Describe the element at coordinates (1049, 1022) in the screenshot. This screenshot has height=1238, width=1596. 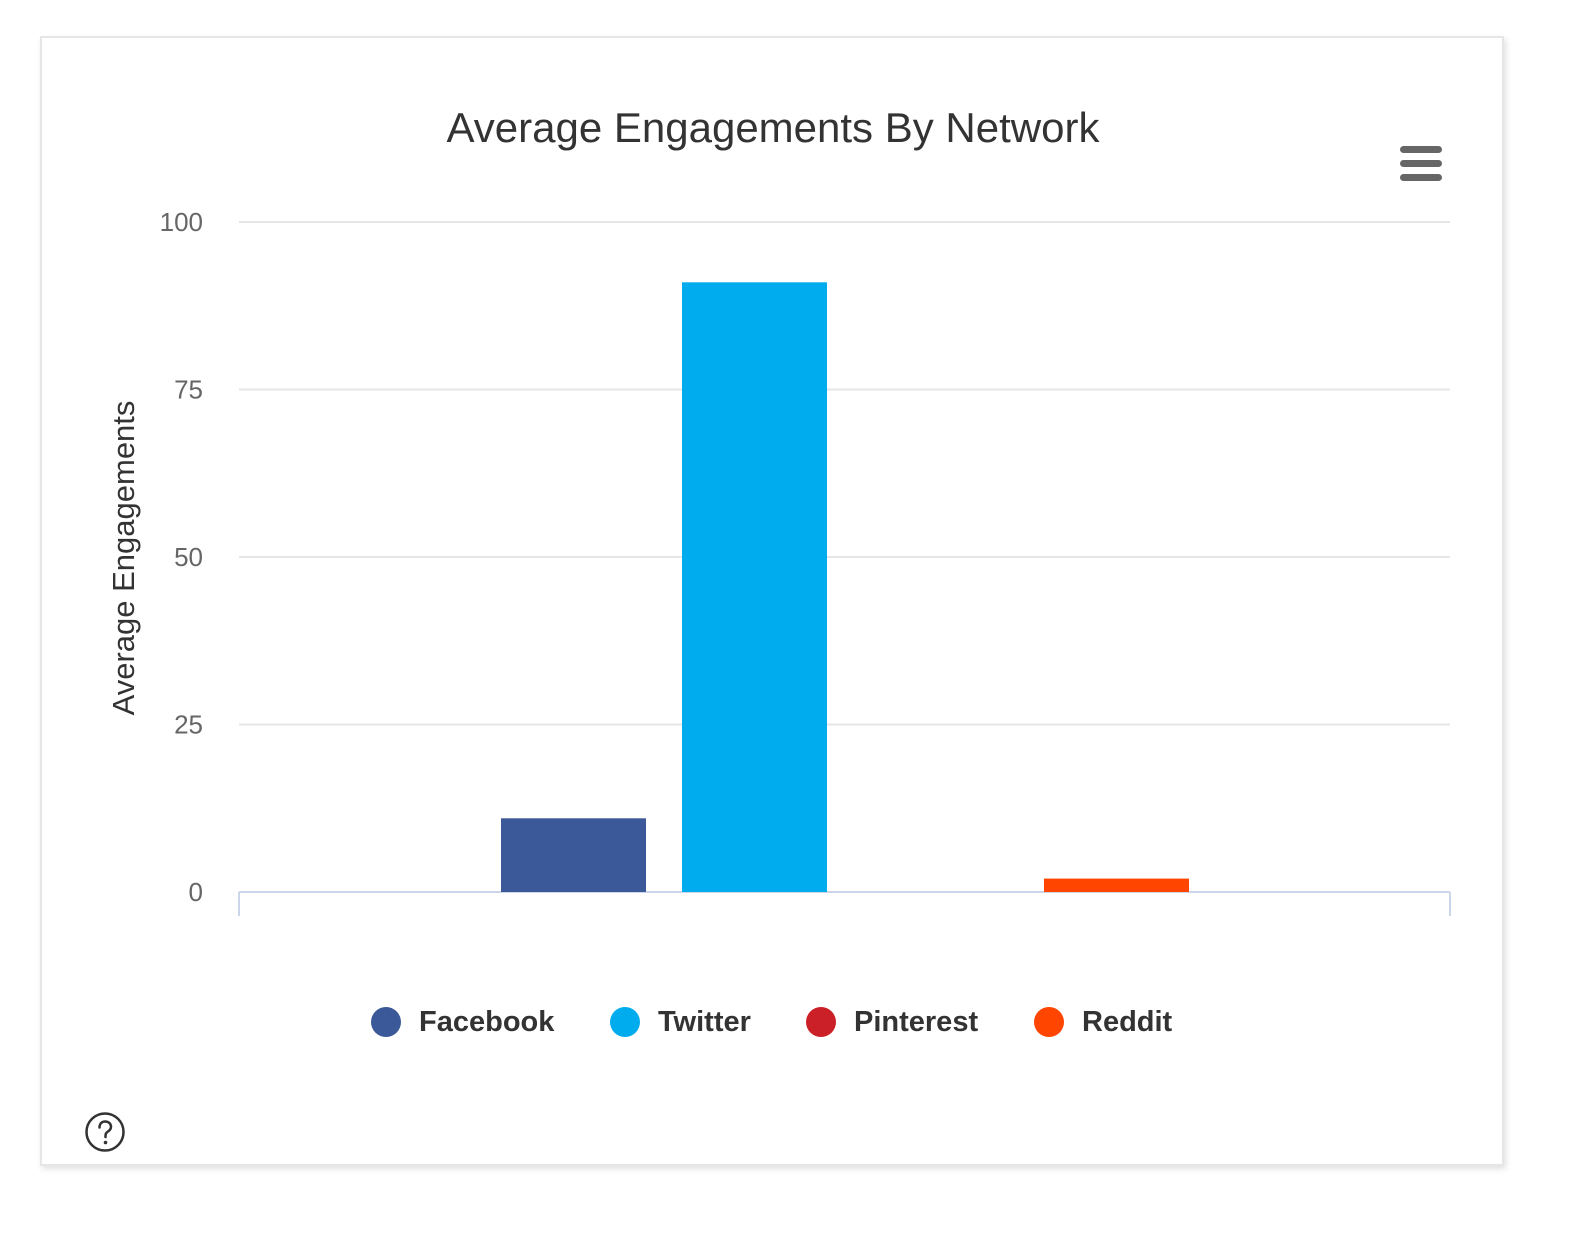
I see `legend-marker-reddit` at that location.